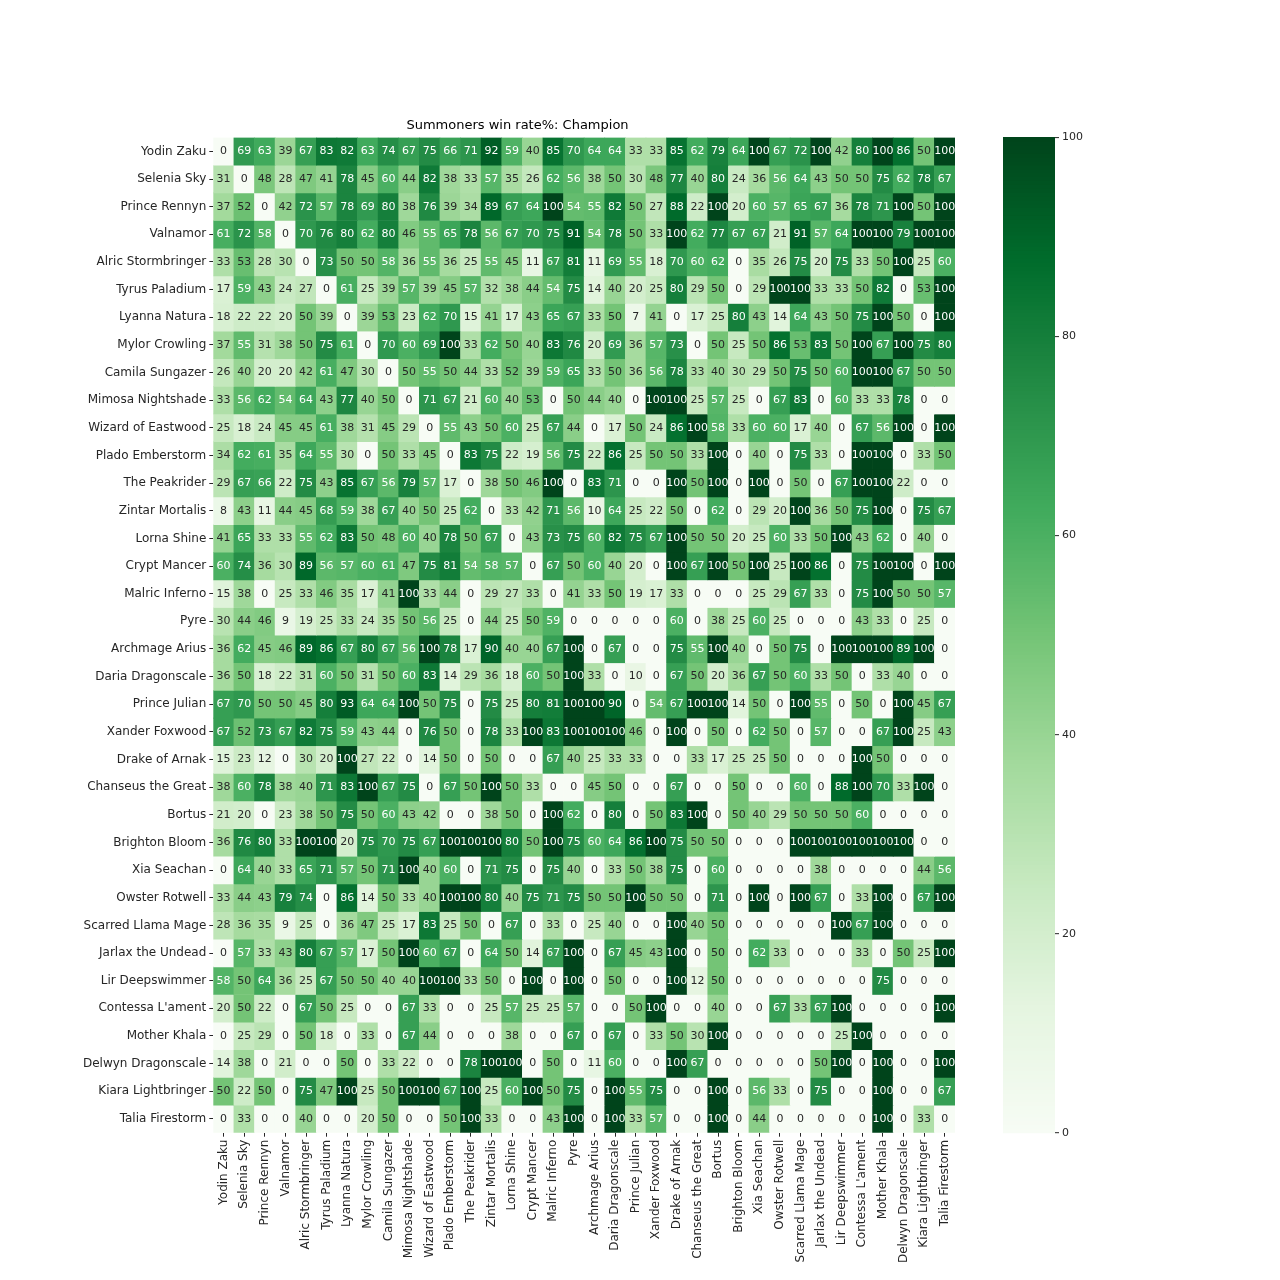  Describe the element at coordinates (306, 648) in the screenshot. I see `data-label: 89` at that location.